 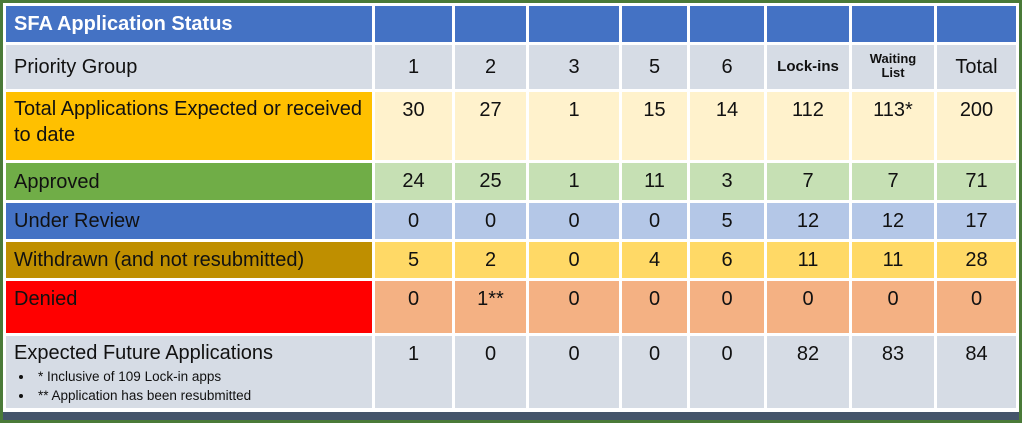 I want to click on row-approved: Approved 24 25 1 11 3 7 7 71, so click(x=511, y=181).